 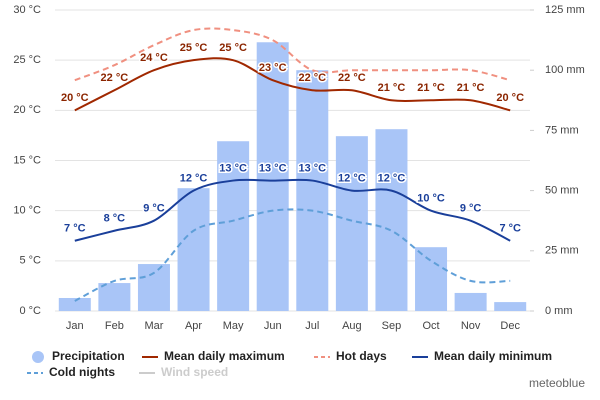 What do you see at coordinates (30, 311) in the screenshot?
I see `y-tick-label: 0 °C` at bounding box center [30, 311].